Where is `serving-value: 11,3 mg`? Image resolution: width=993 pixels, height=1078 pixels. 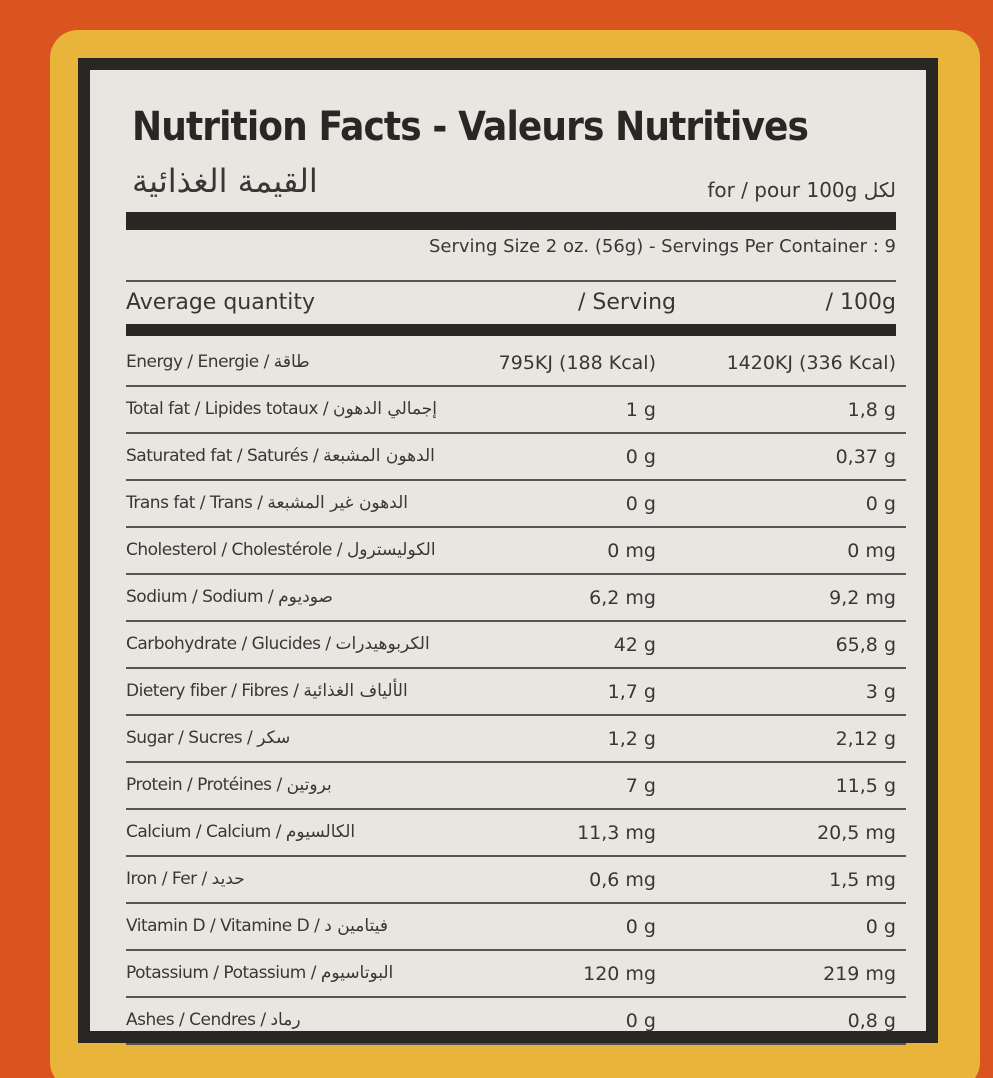
serving-value: 11,3 mg is located at coordinates (616, 833).